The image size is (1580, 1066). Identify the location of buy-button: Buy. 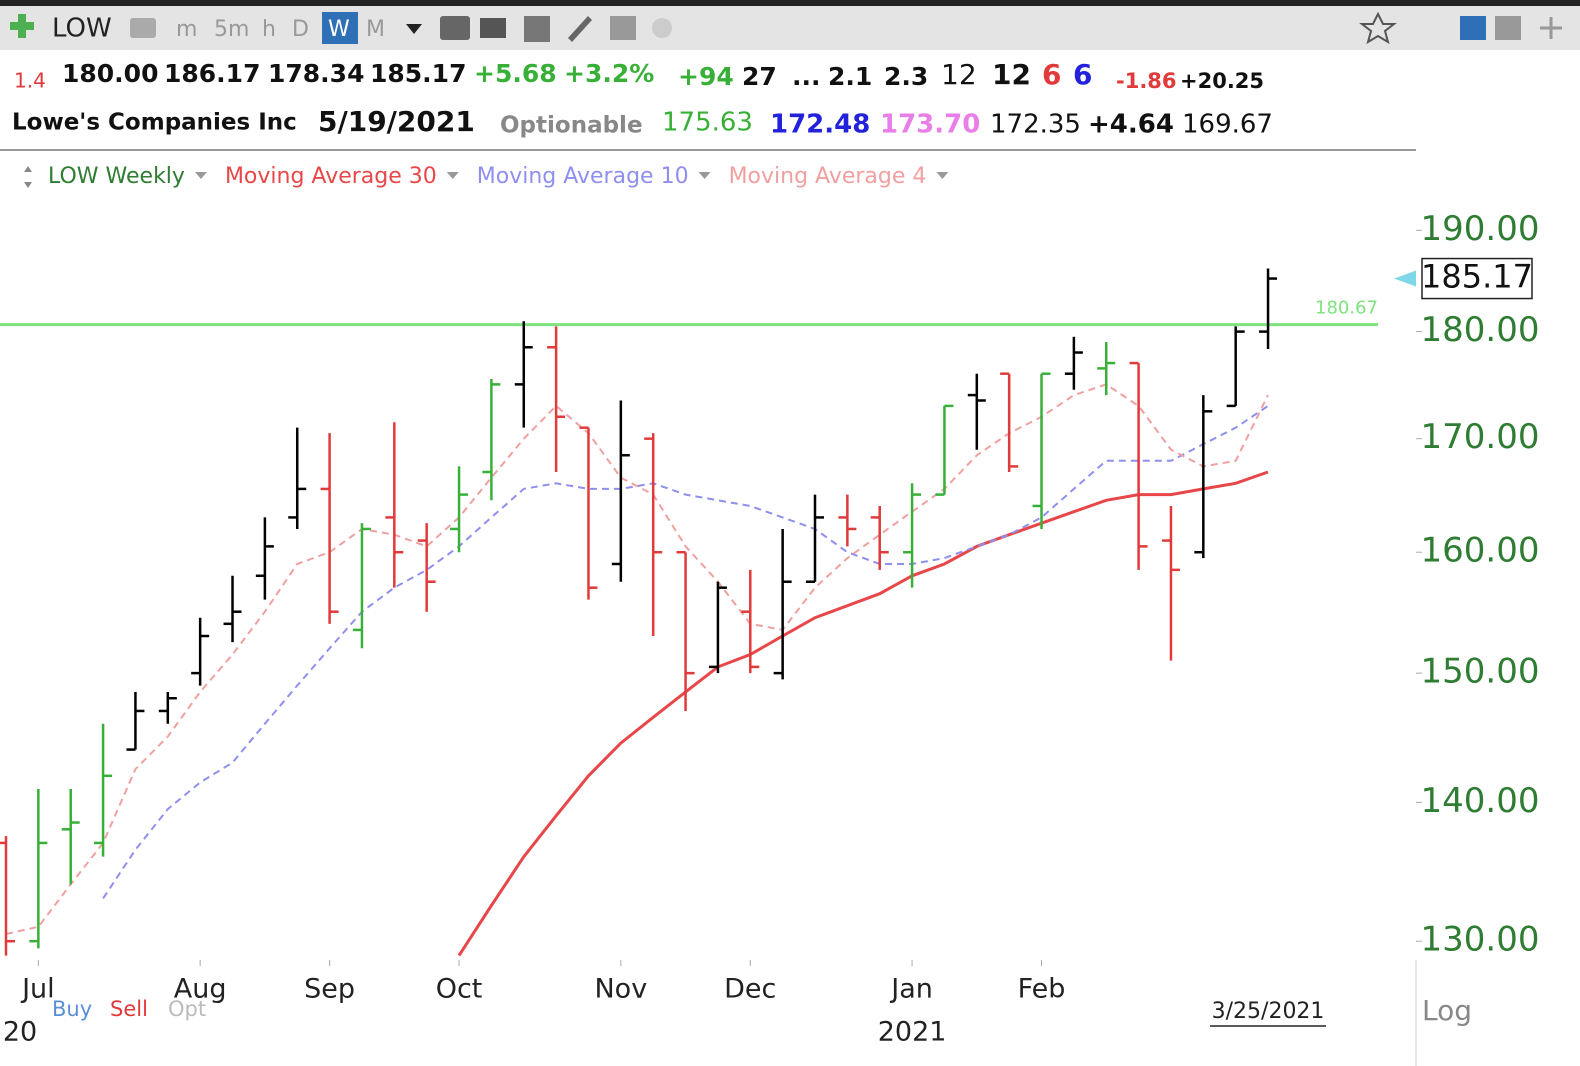
(72, 1009).